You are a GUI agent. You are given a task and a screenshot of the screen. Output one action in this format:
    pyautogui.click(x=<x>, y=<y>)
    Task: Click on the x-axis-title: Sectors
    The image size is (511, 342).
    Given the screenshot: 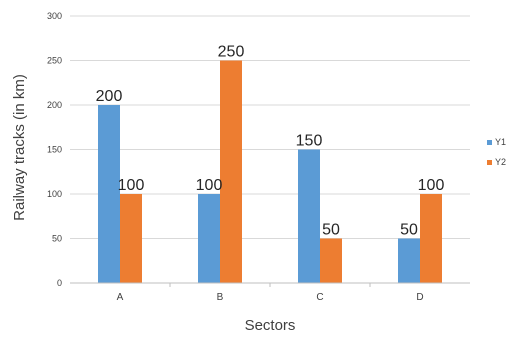 What is the action you would take?
    pyautogui.click(x=270, y=325)
    